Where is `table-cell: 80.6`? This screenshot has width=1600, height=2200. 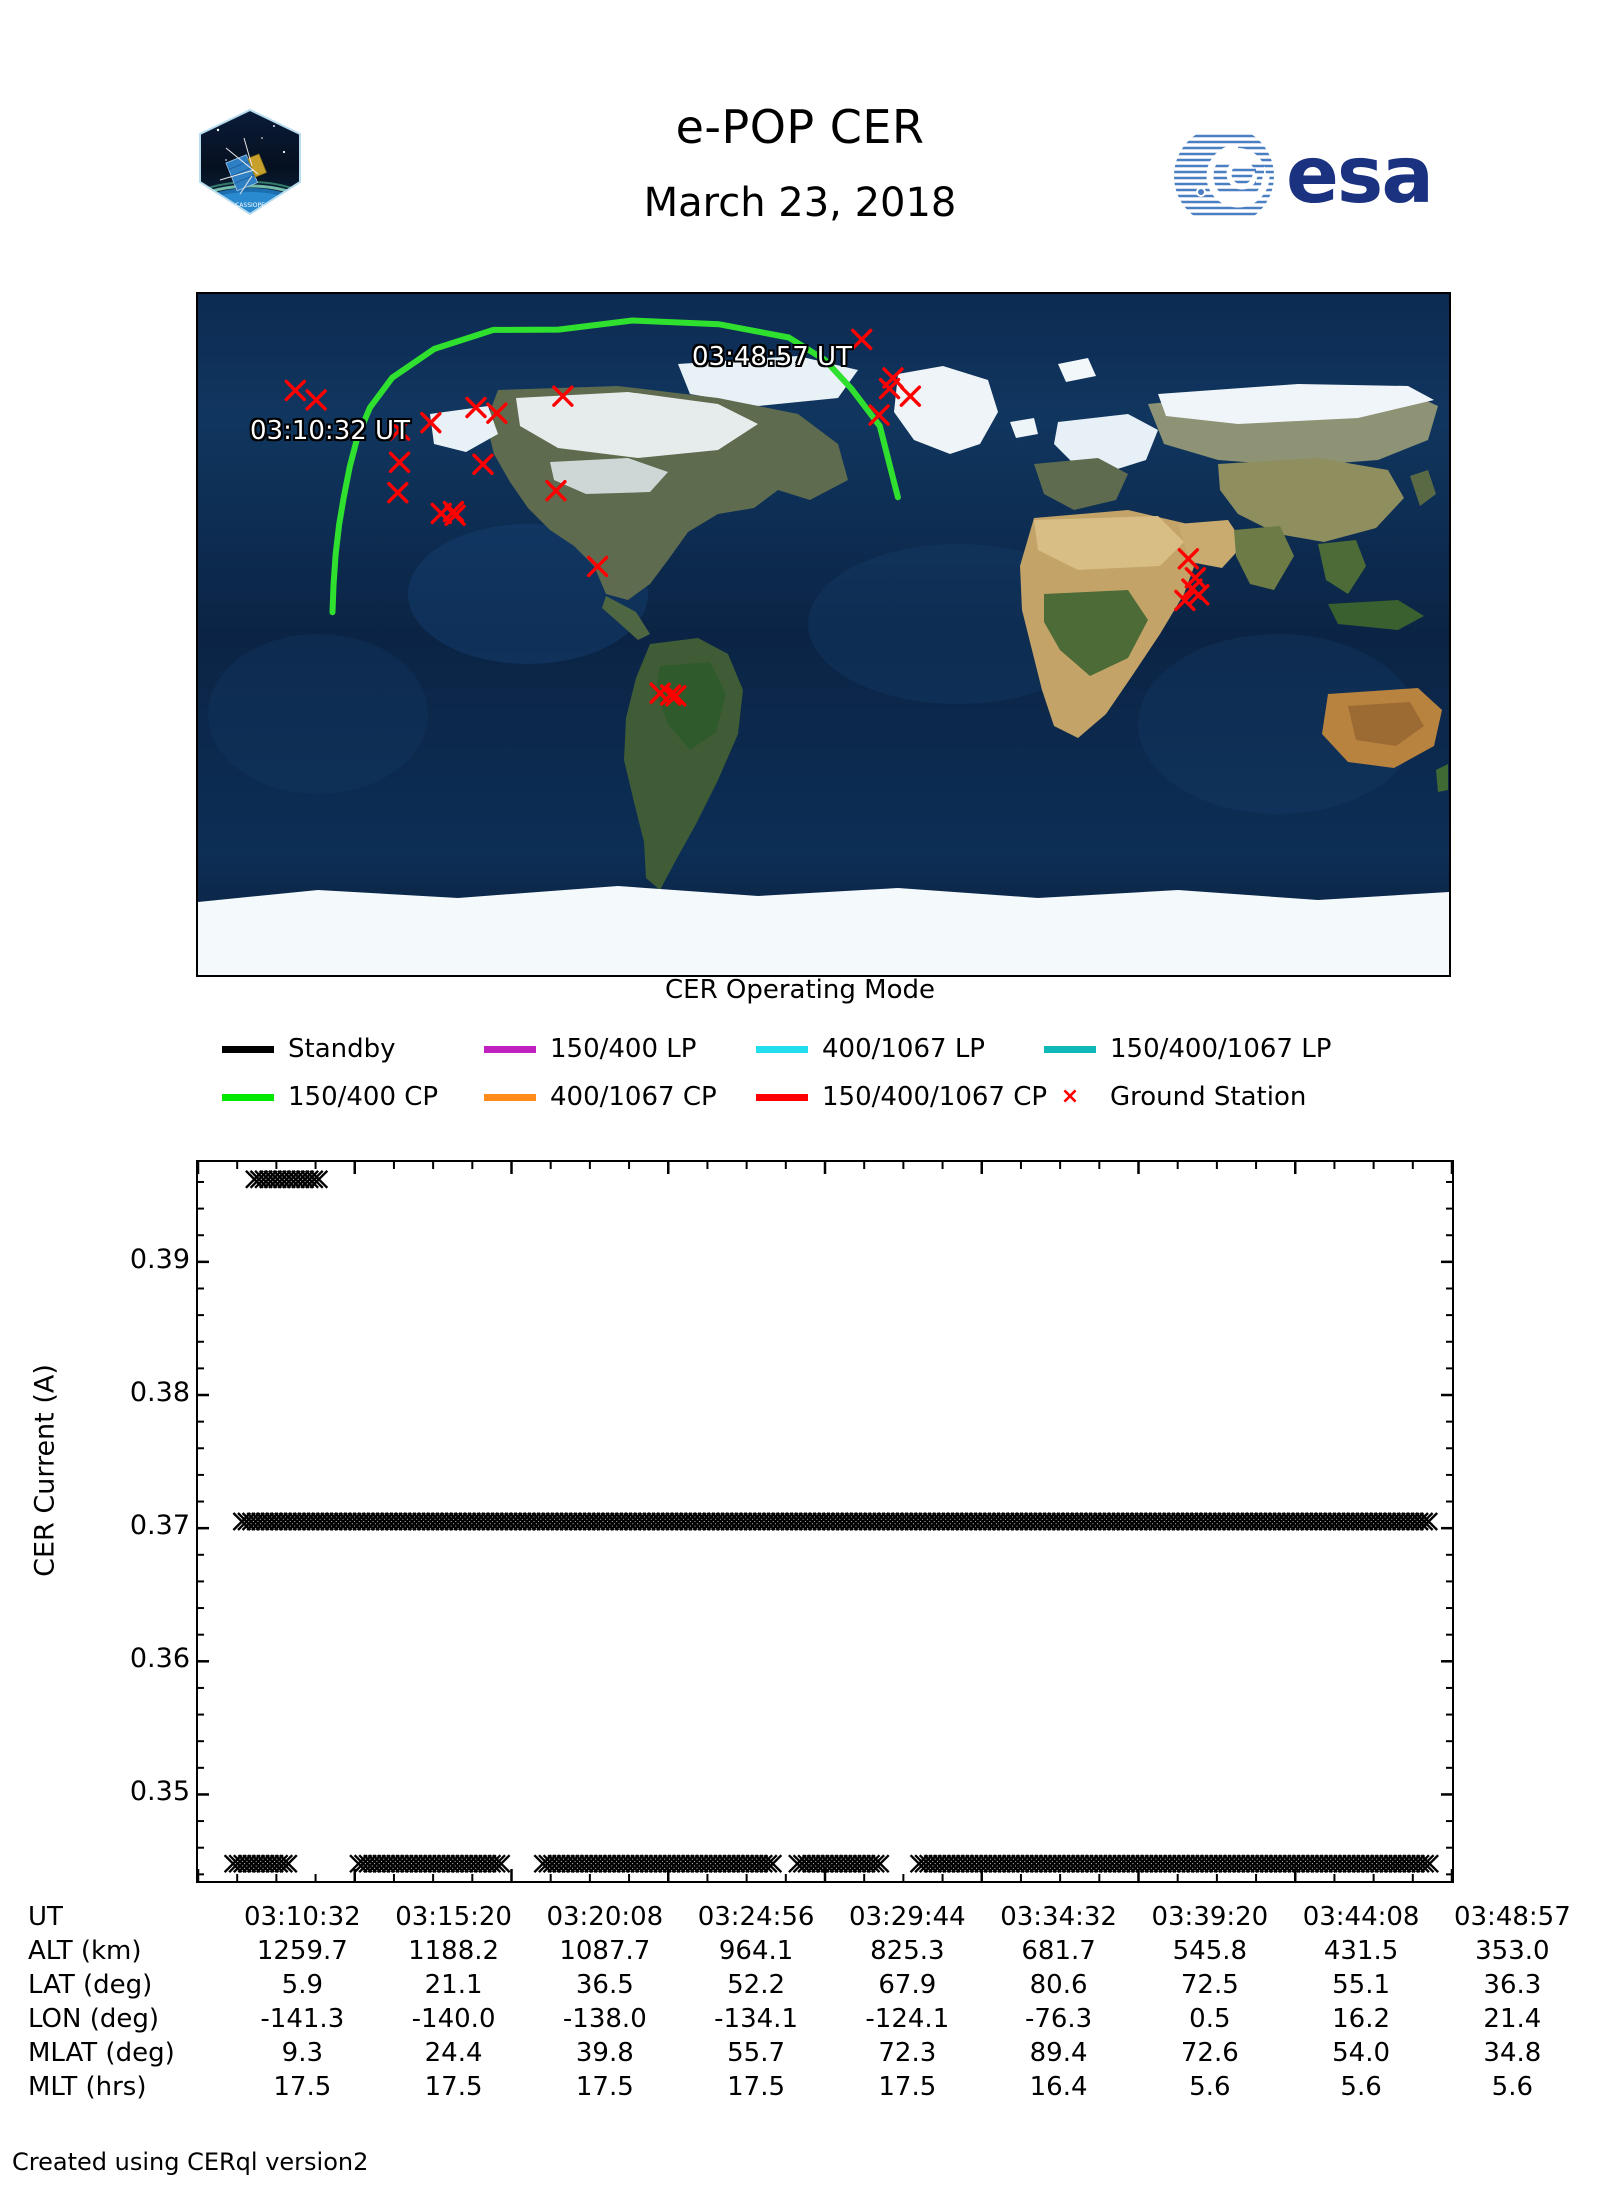 table-cell: 80.6 is located at coordinates (1058, 1985).